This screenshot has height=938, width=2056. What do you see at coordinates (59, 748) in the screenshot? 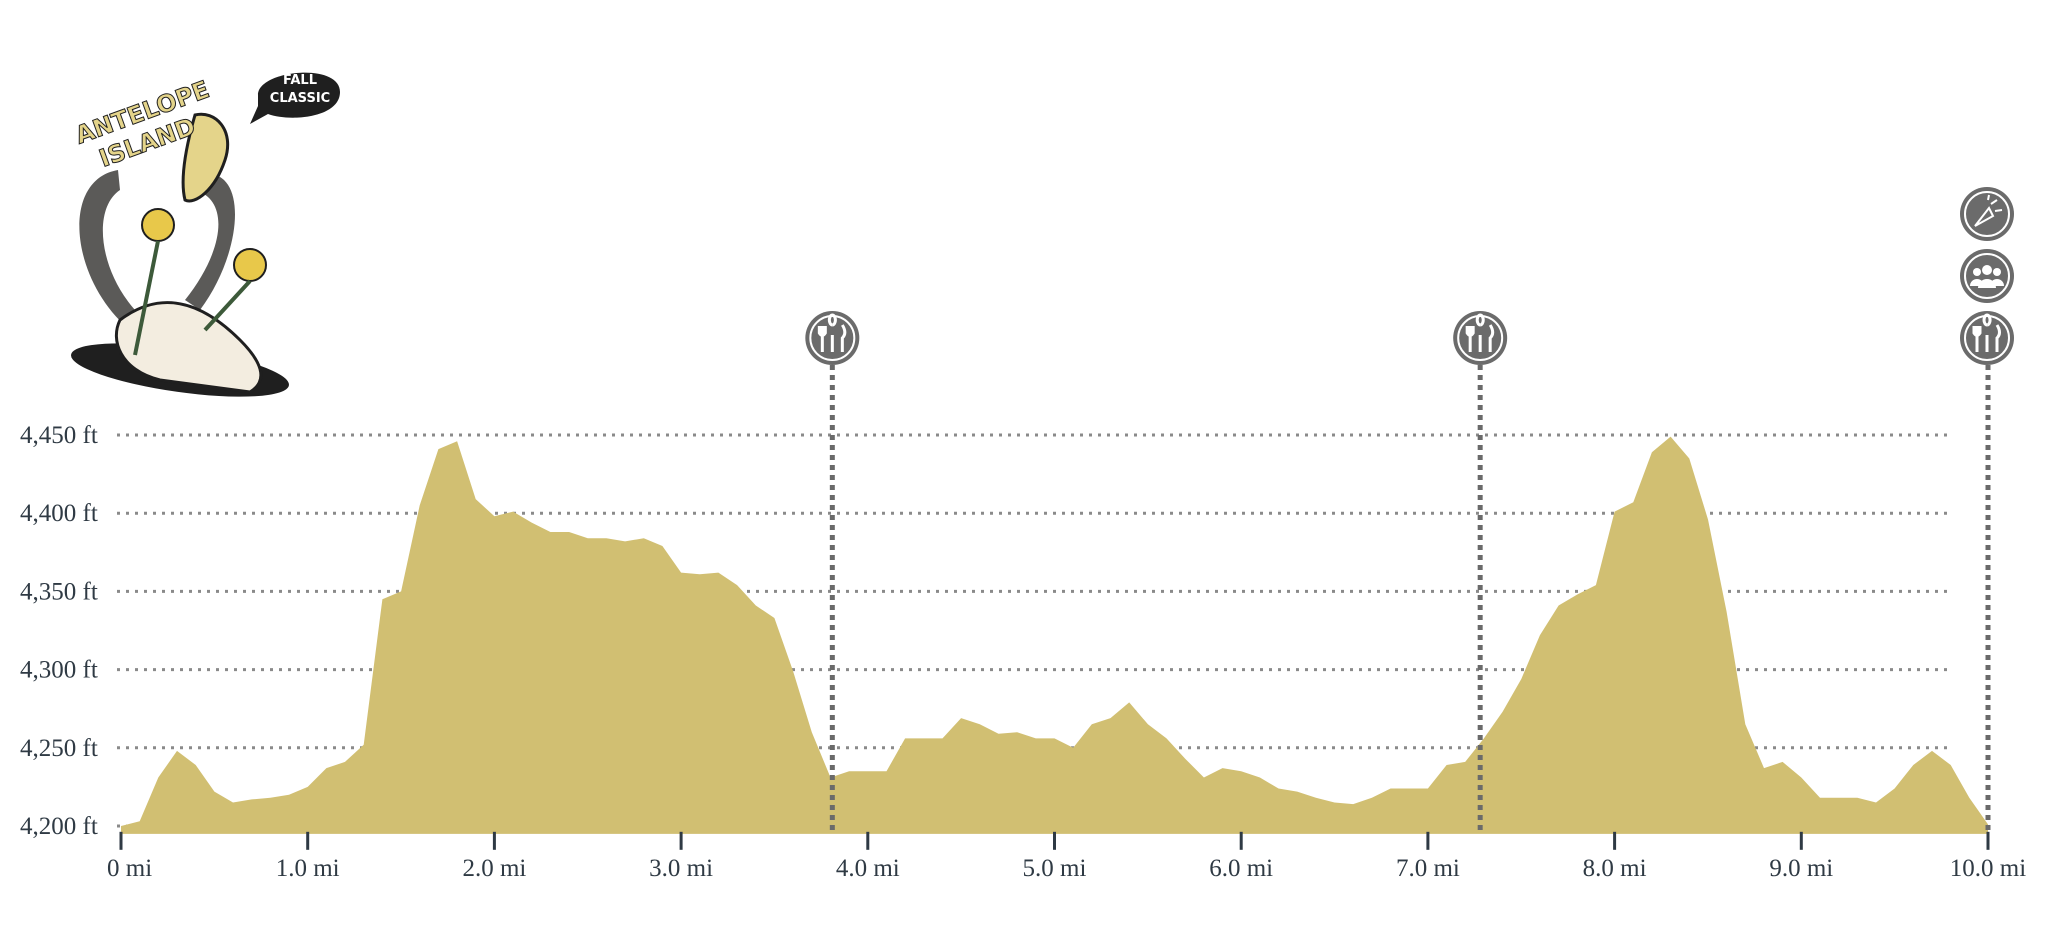
I see `y-tick-label: 4,250 ft` at bounding box center [59, 748].